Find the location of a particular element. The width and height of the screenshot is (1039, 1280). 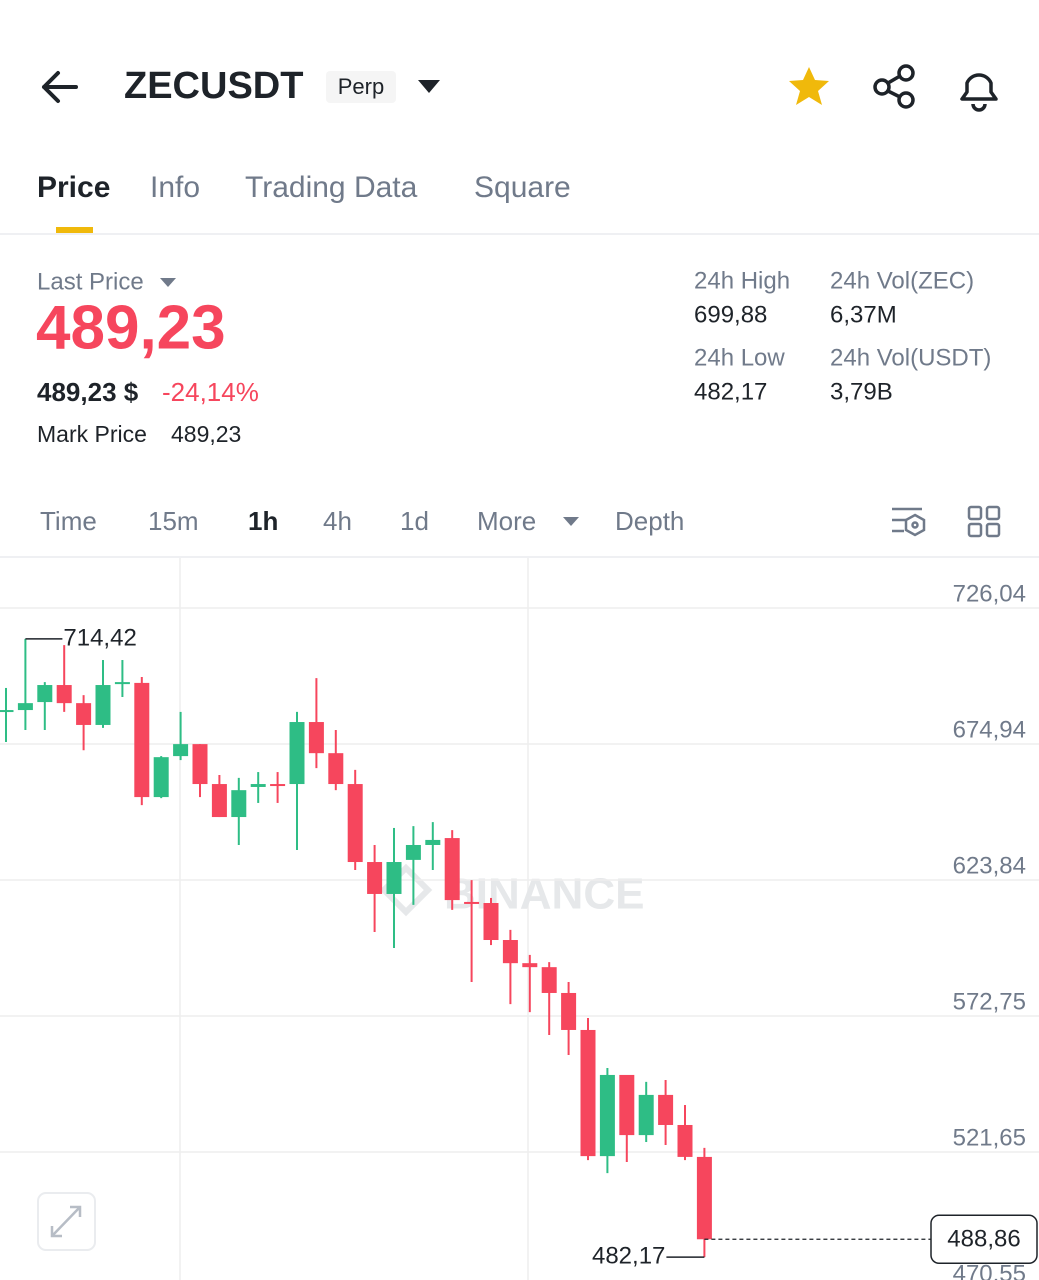

tab: Square is located at coordinates (522, 187).